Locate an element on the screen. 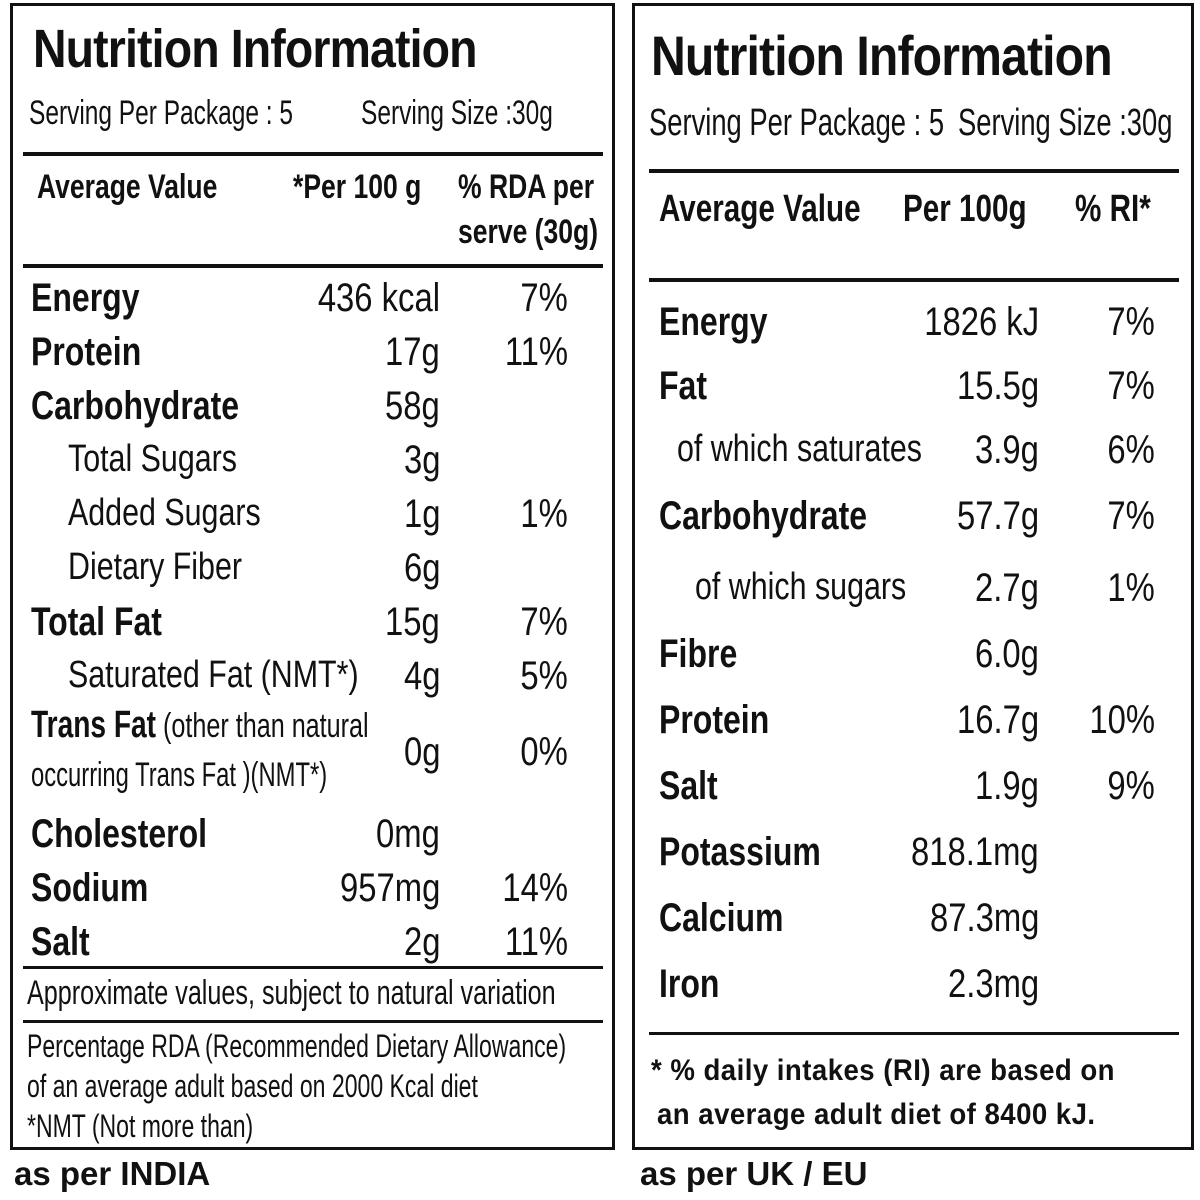 This screenshot has height=1200, width=1200. nutrient-label: Potassium is located at coordinates (740, 852).